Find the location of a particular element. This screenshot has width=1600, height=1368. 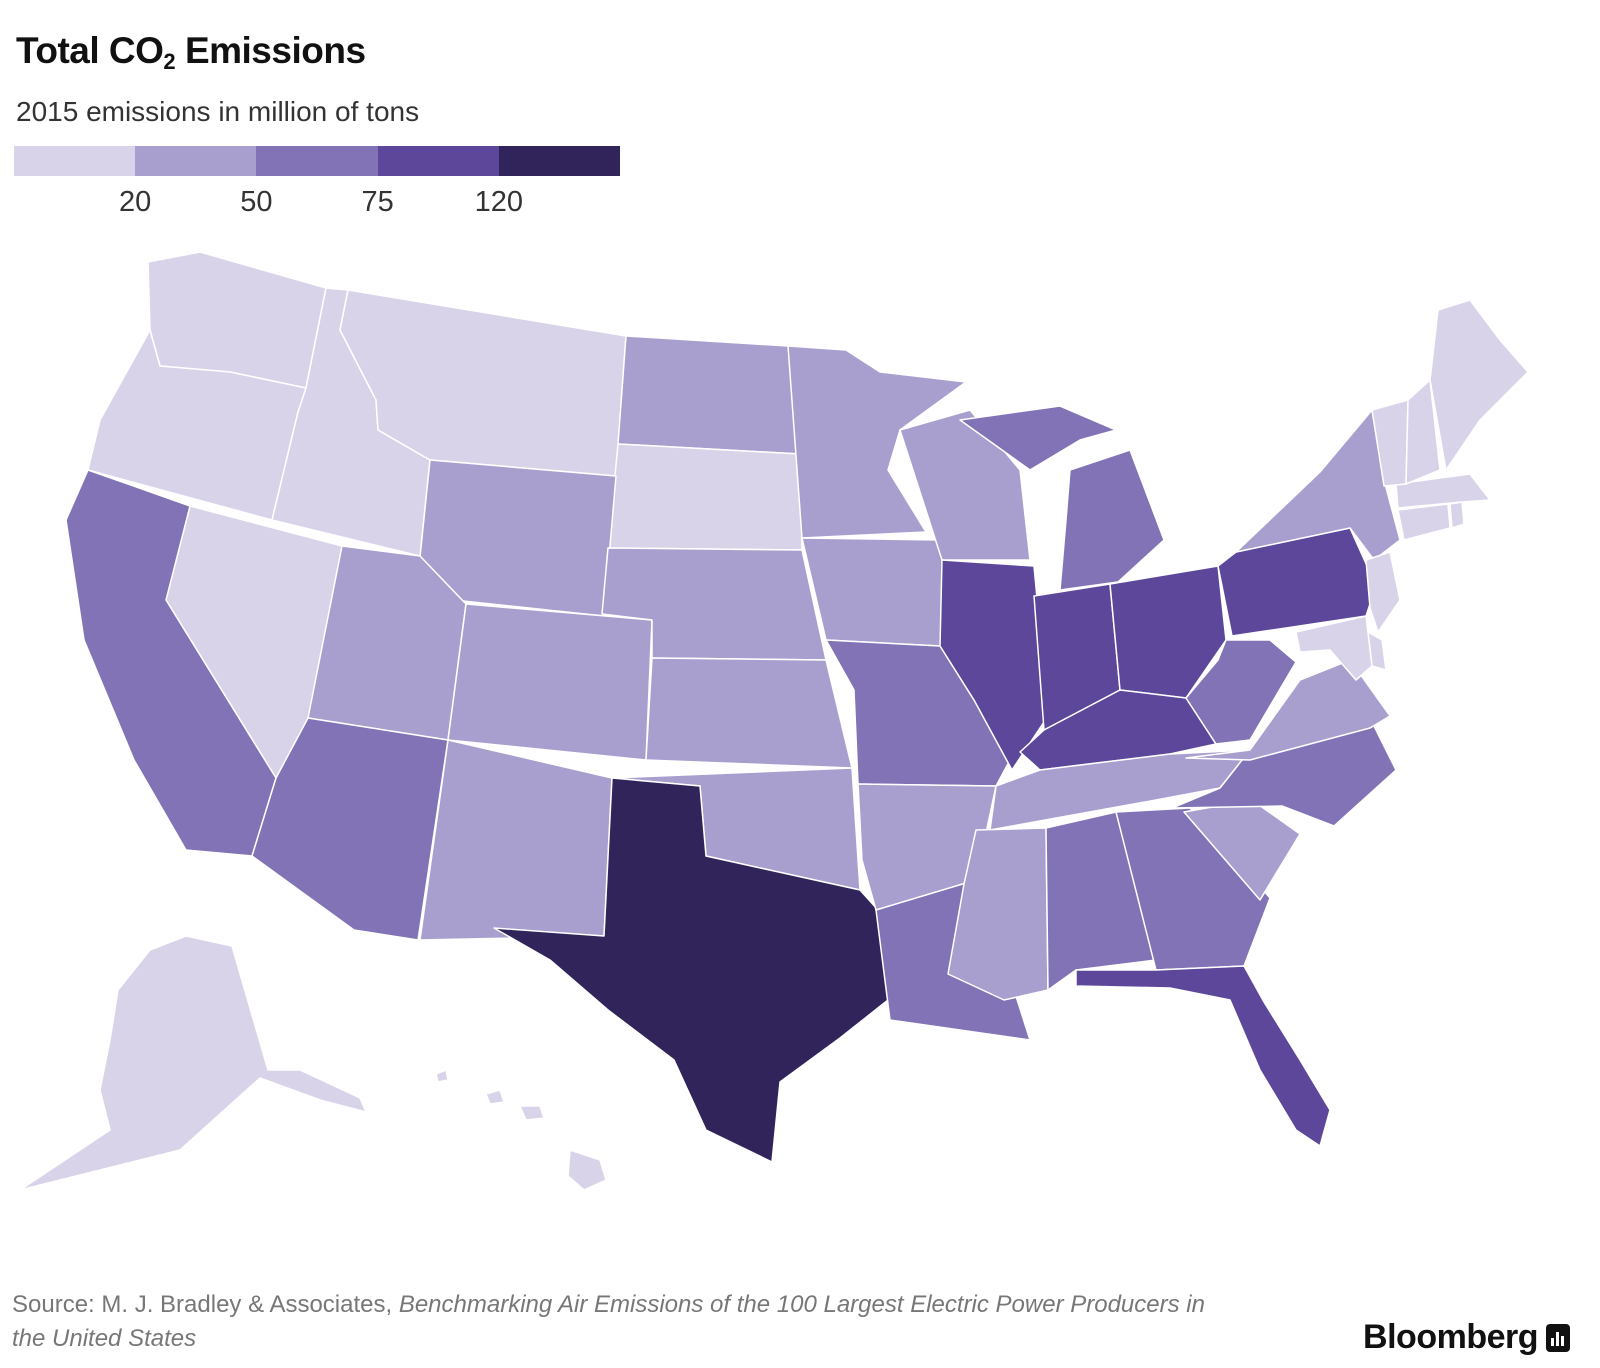

source-prefix: Source: M. J. Bradley & Associates, is located at coordinates (205, 1304).